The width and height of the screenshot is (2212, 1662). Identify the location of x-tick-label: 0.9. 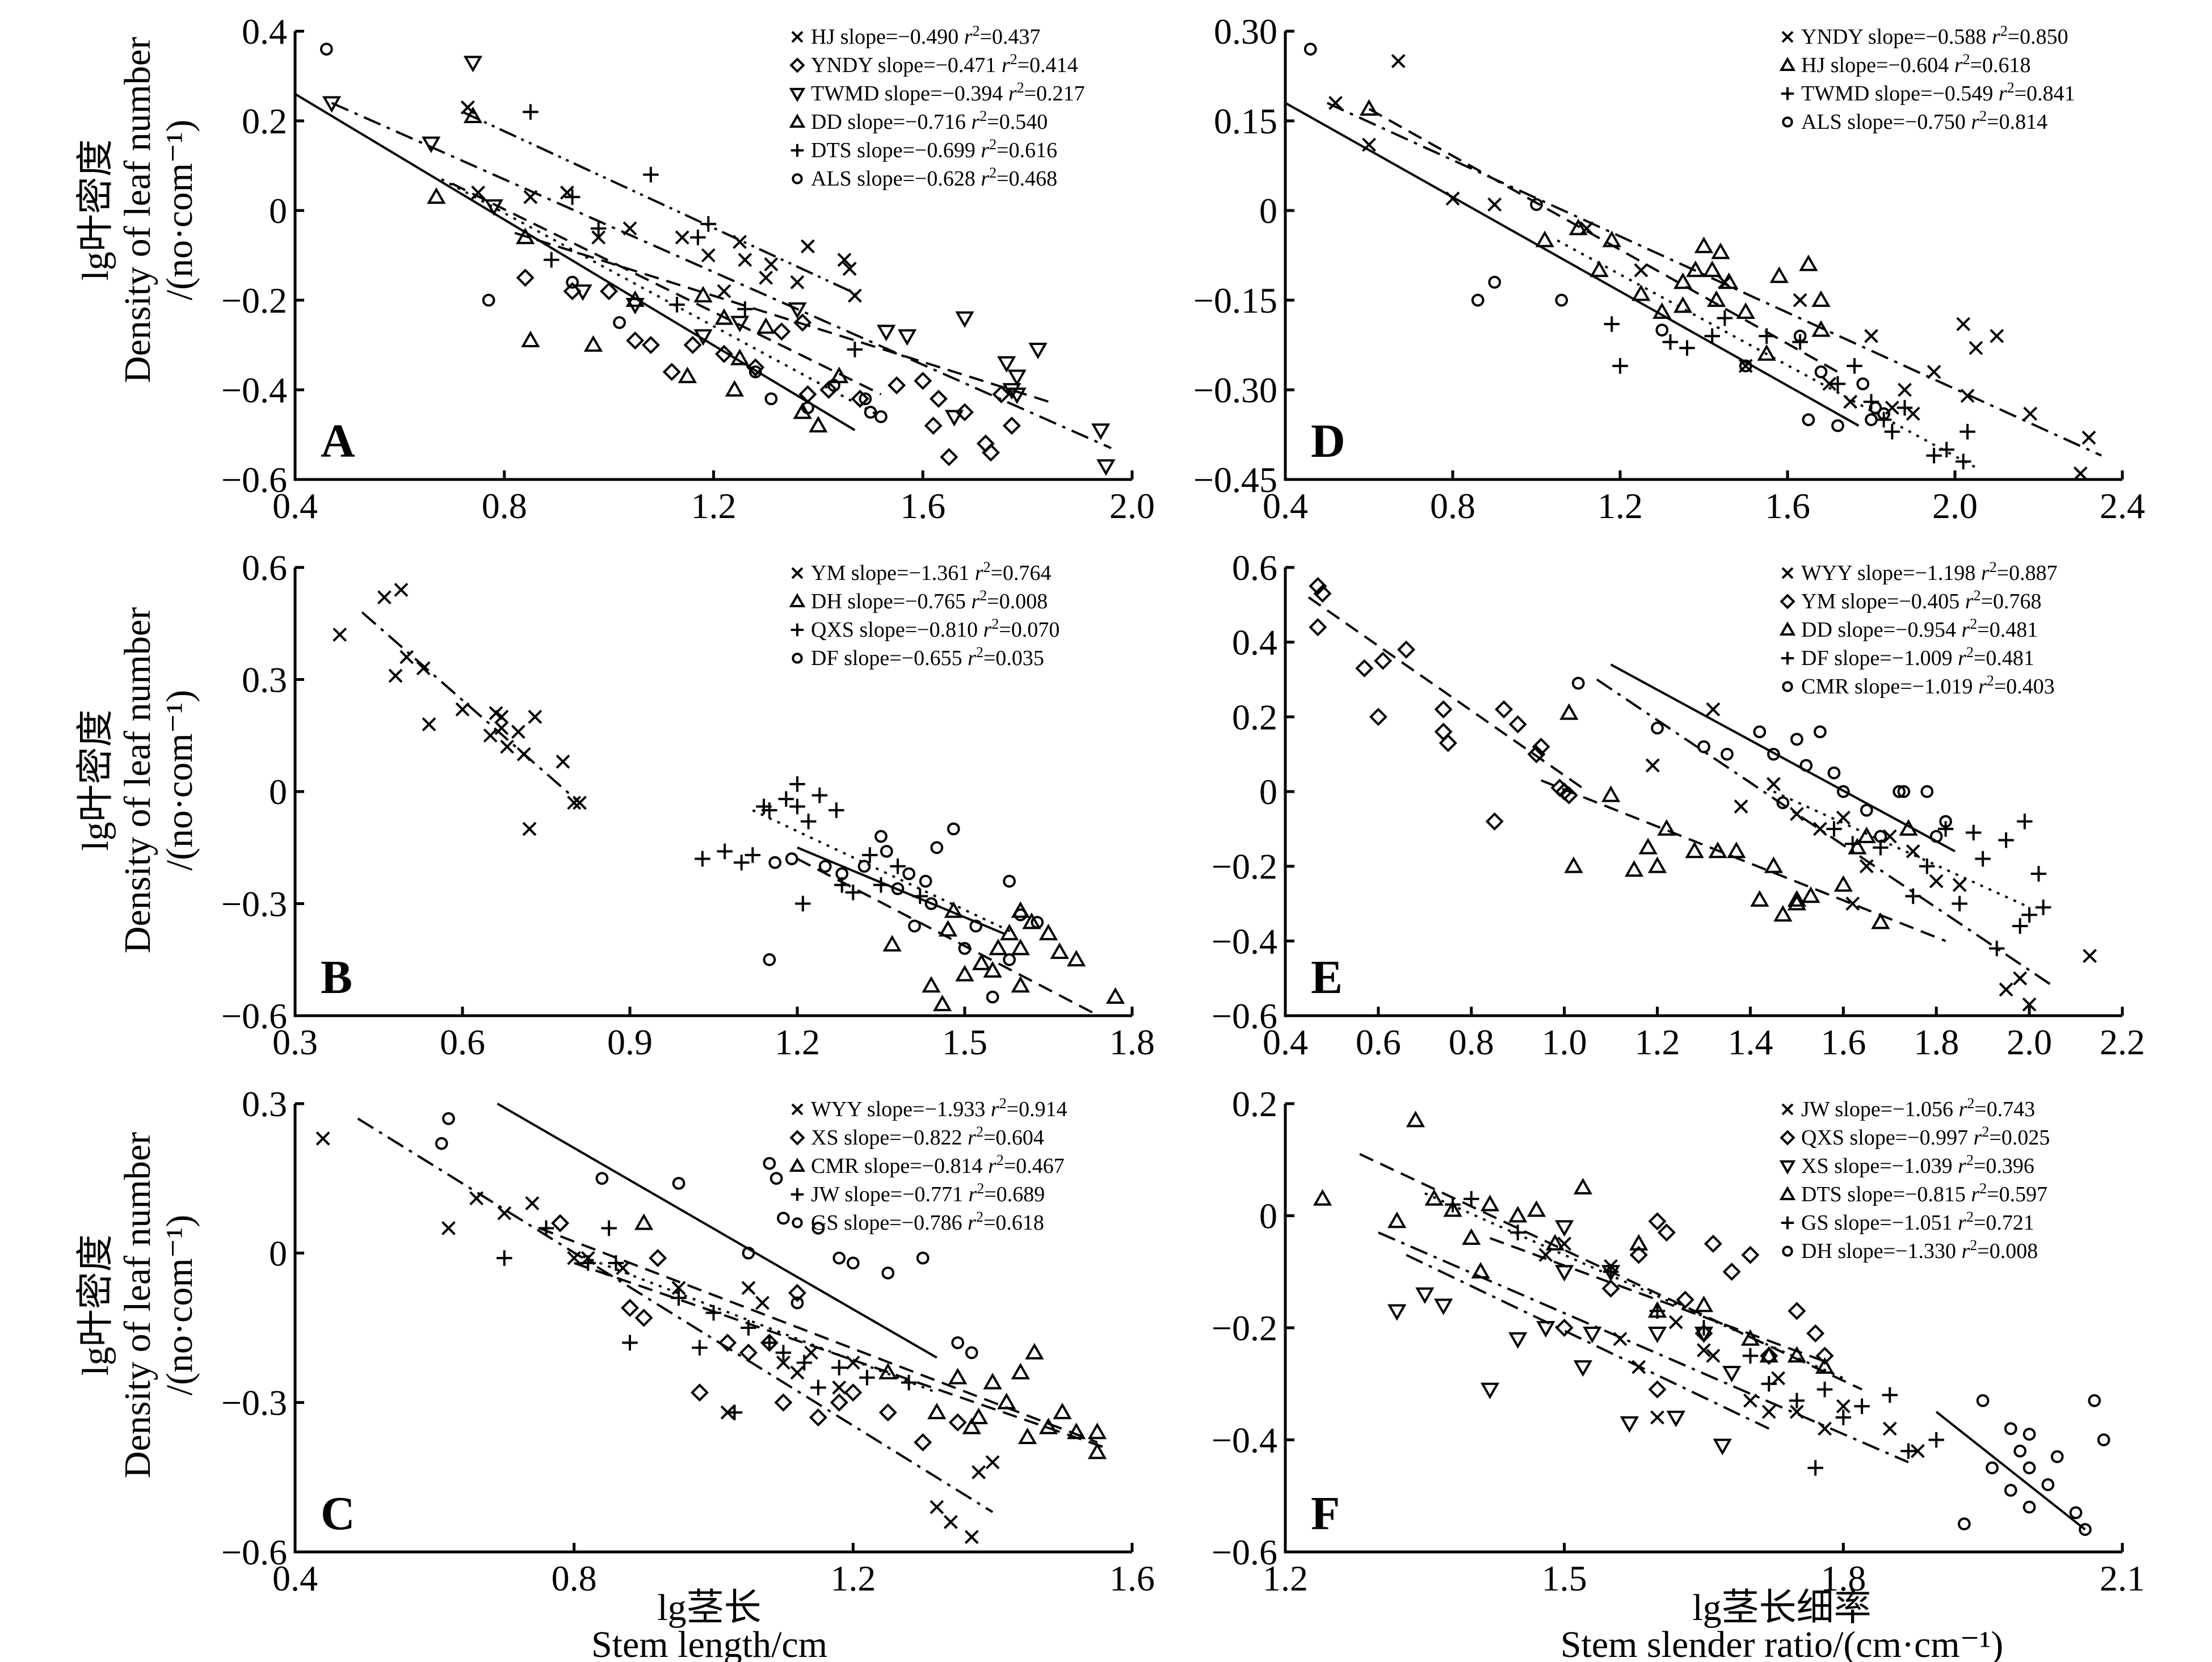
(630, 1042).